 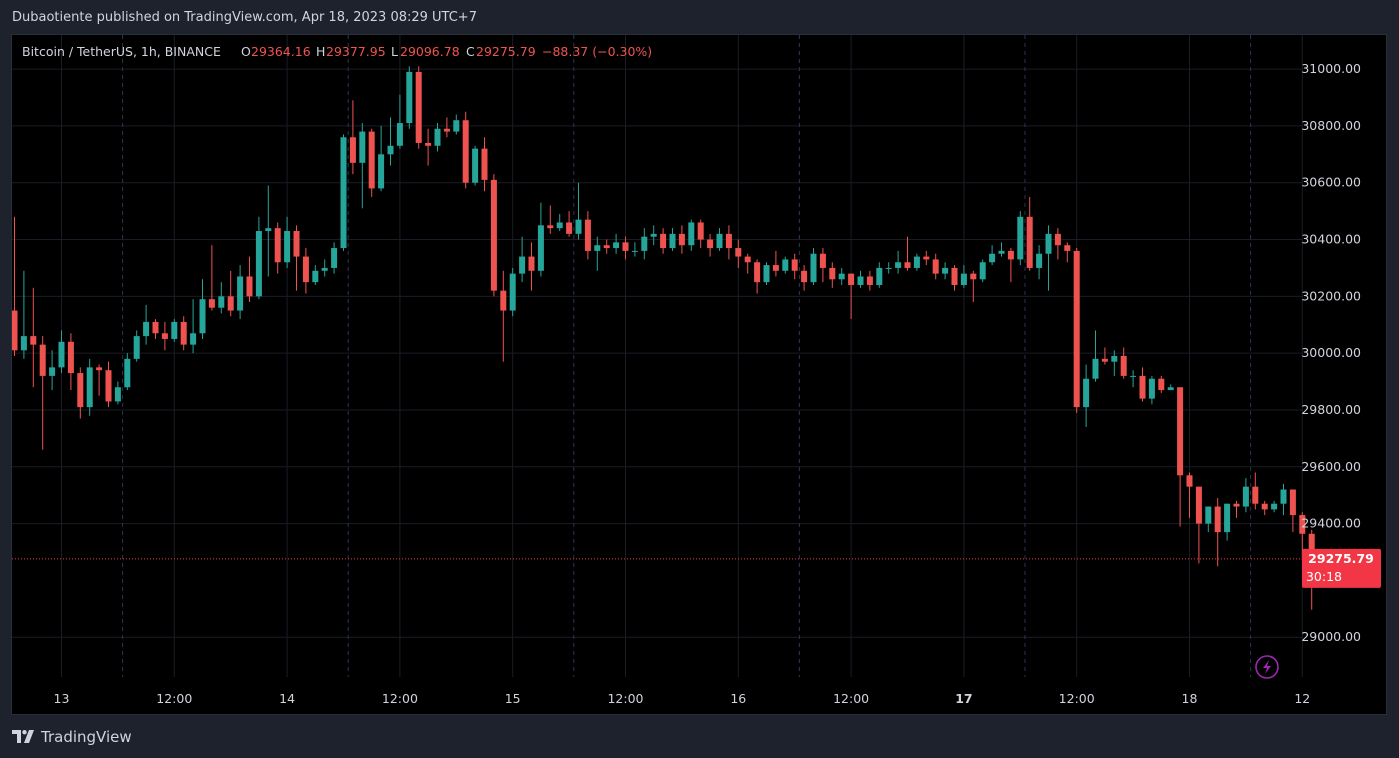 What do you see at coordinates (23, 736) in the screenshot?
I see `tradingview-logo-icon` at bounding box center [23, 736].